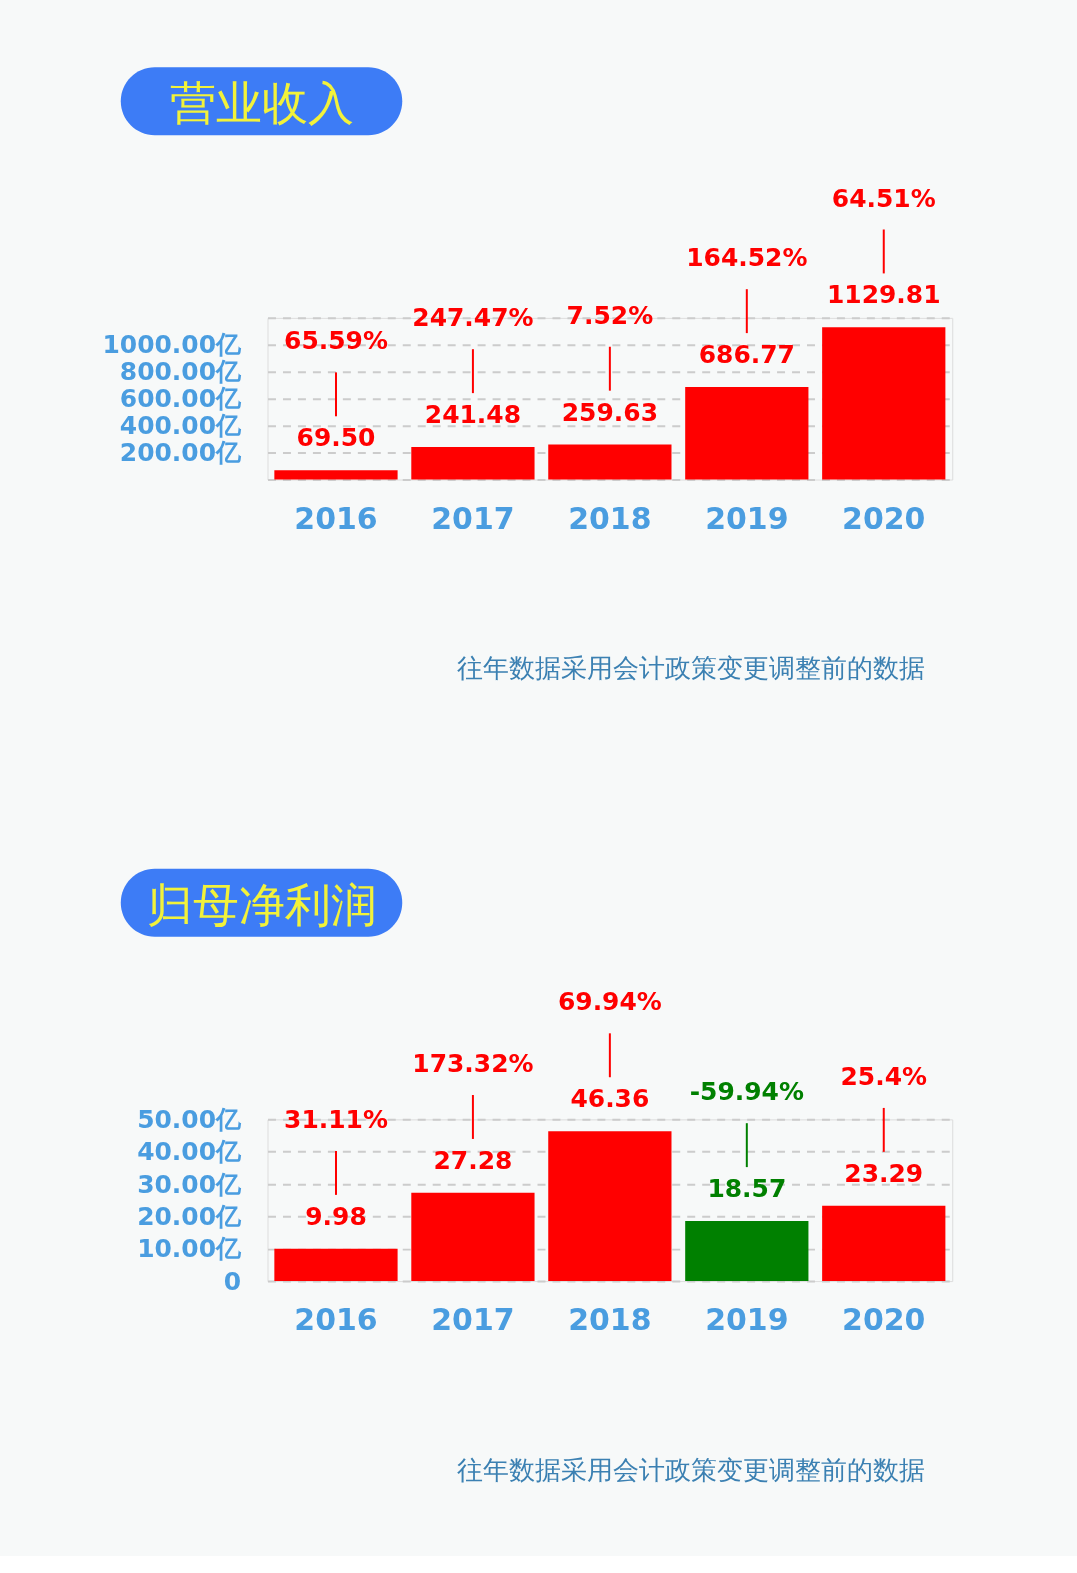 The width and height of the screenshot is (1077, 1573). I want to click on annotation: -59.94%, so click(746, 1092).